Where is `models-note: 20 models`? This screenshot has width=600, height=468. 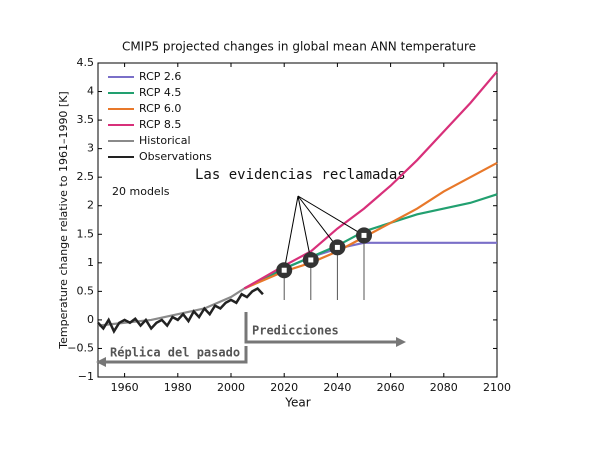
models-note: 20 models is located at coordinates (141, 191).